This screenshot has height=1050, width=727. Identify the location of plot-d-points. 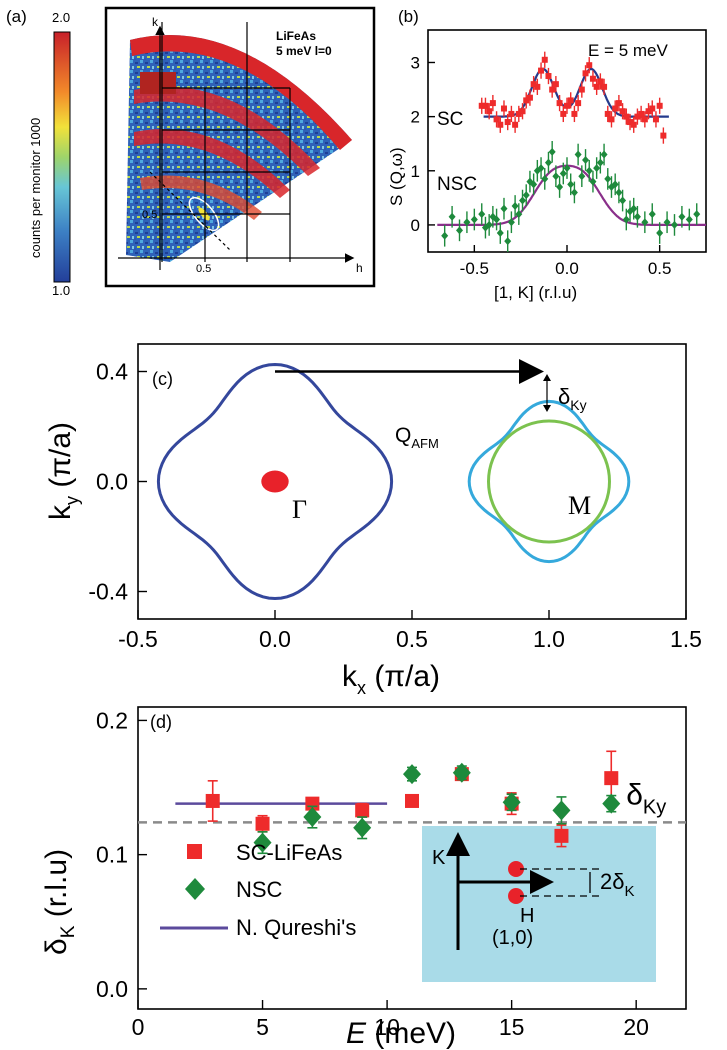
(413, 802).